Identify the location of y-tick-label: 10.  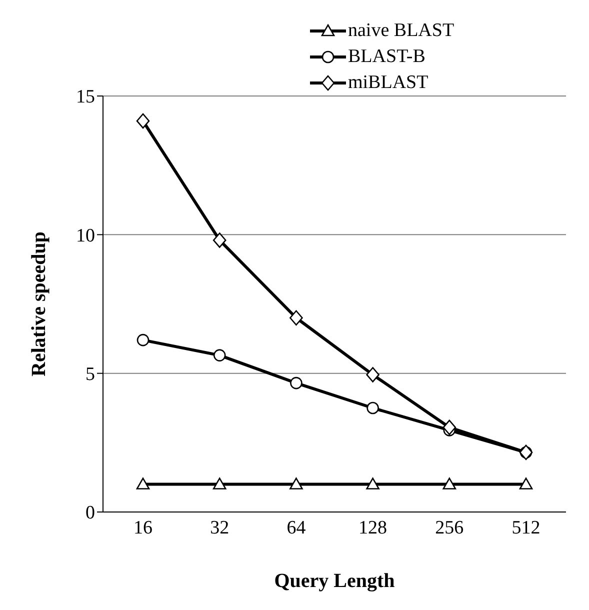
(85, 235).